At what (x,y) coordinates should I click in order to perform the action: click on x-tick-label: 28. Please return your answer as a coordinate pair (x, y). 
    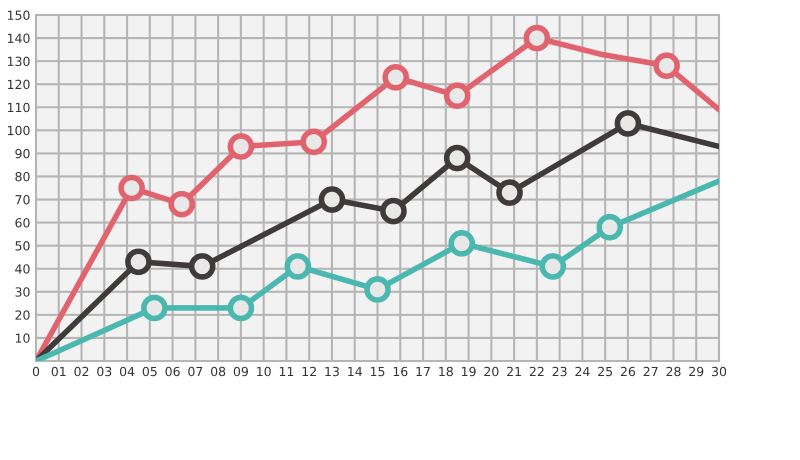
    Looking at the image, I should click on (673, 371).